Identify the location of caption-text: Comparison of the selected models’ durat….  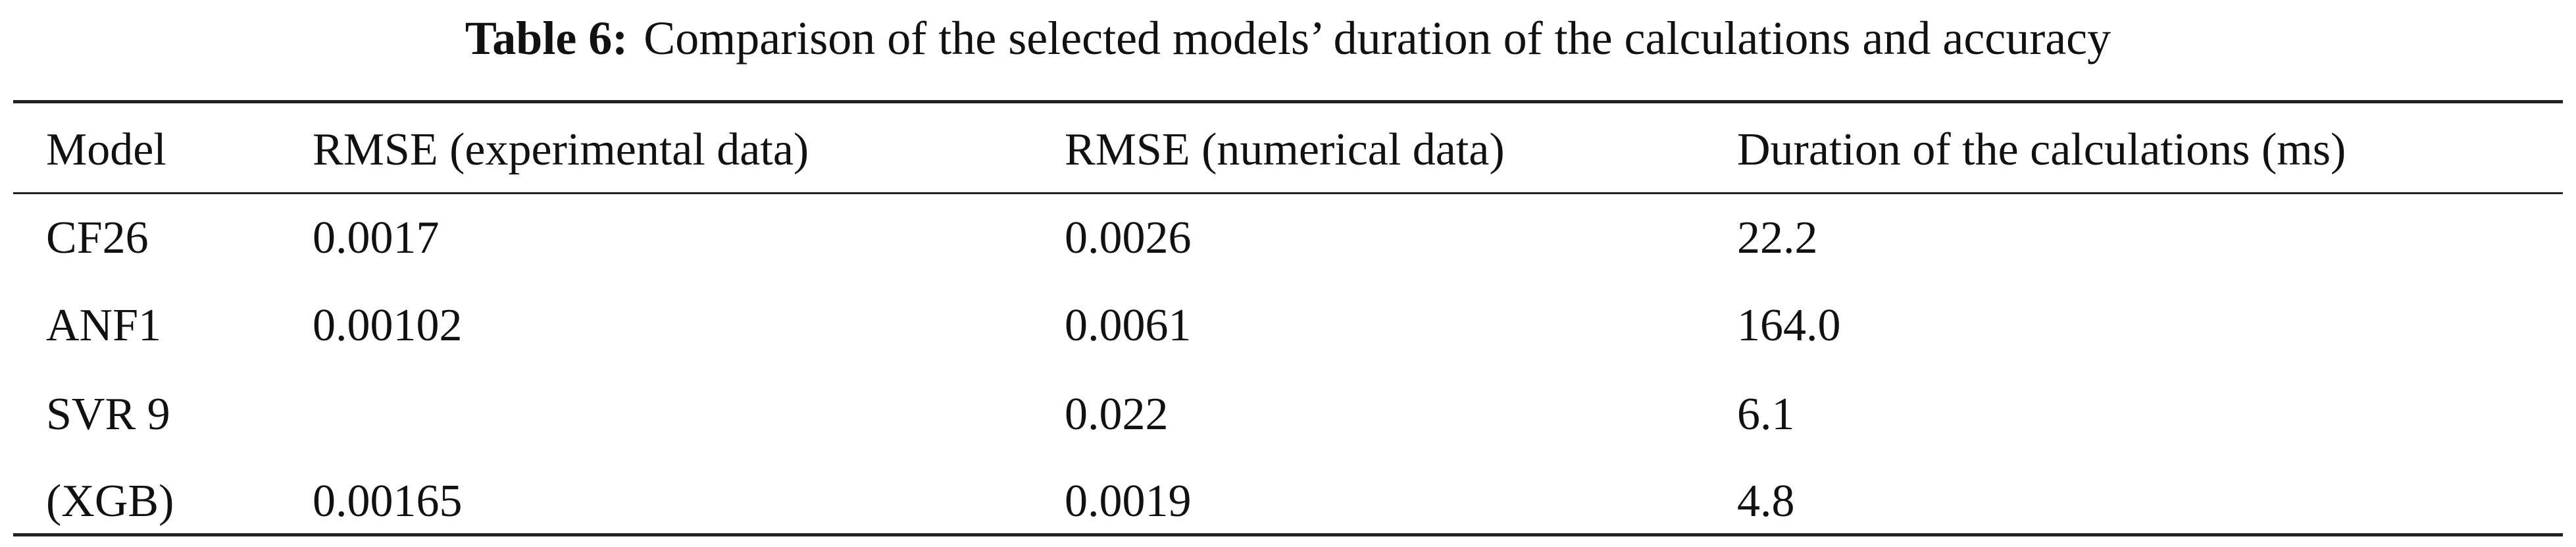
(1378, 38).